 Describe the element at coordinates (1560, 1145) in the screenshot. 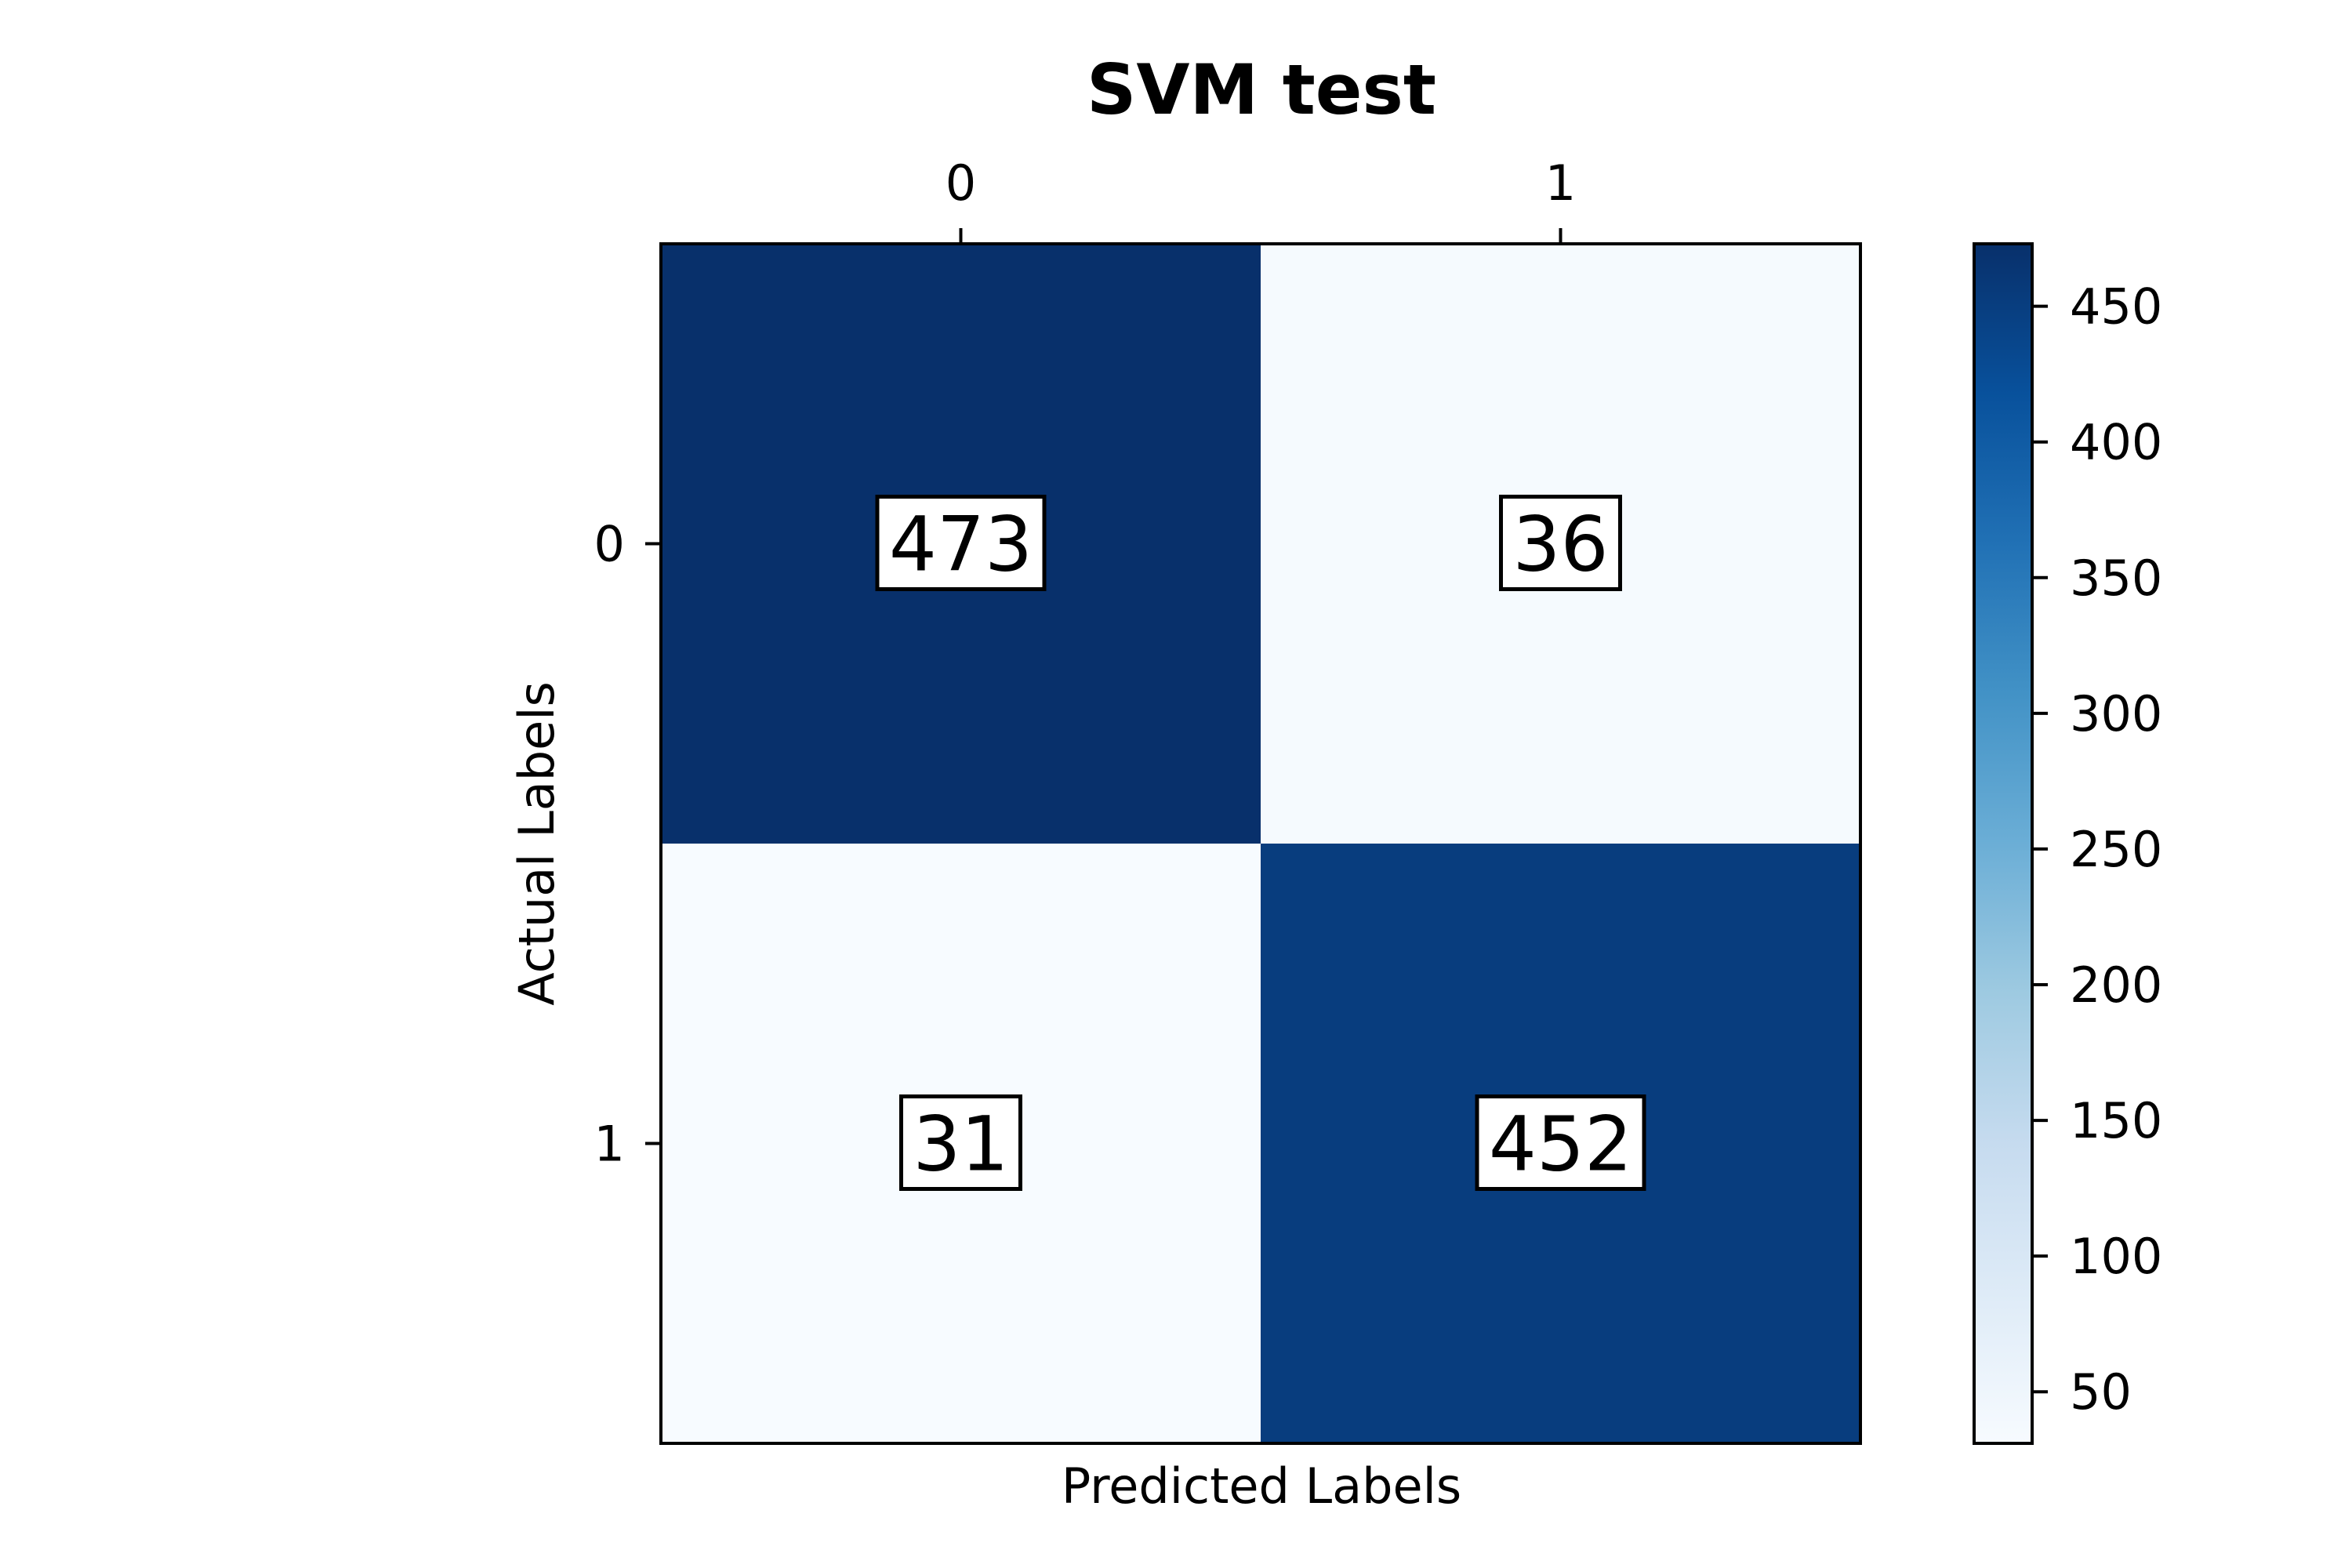

I see `cell-value-label: 452` at that location.